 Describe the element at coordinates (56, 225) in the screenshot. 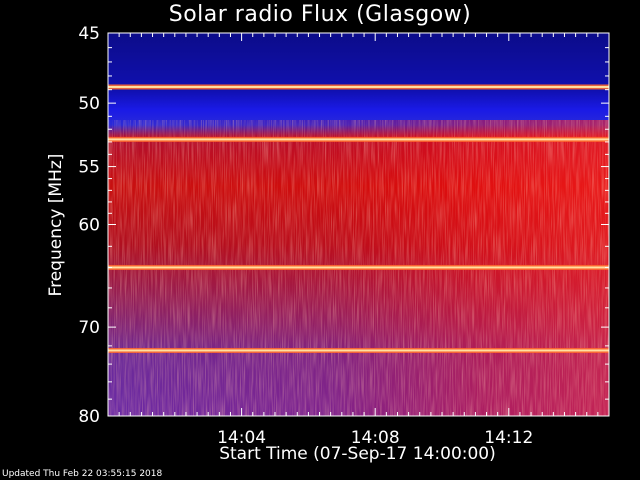

I see `y-axis-label: Frequency [MHz]` at that location.